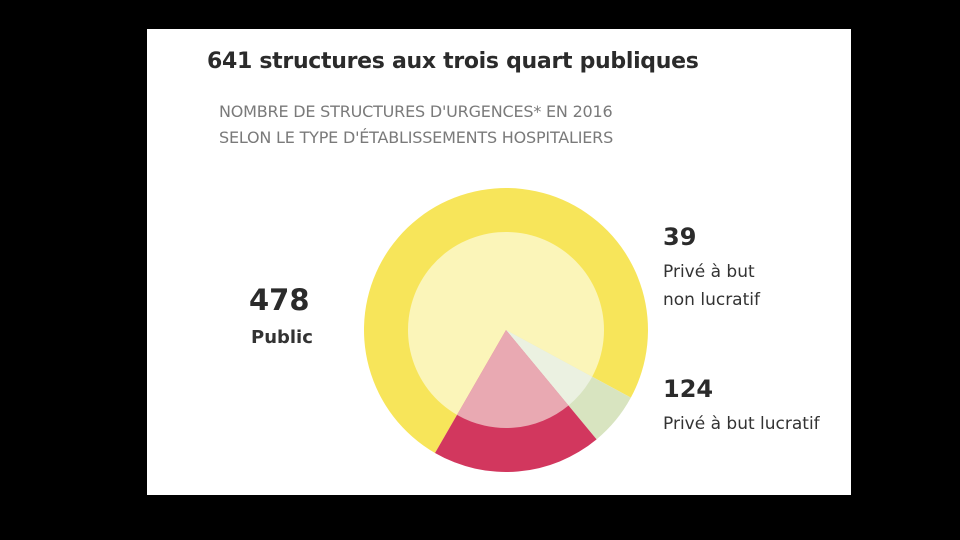 The width and height of the screenshot is (960, 540). Describe the element at coordinates (742, 404) in the screenshot. I see `label-prive-lucratif: 124 Privé à but lucratif` at that location.